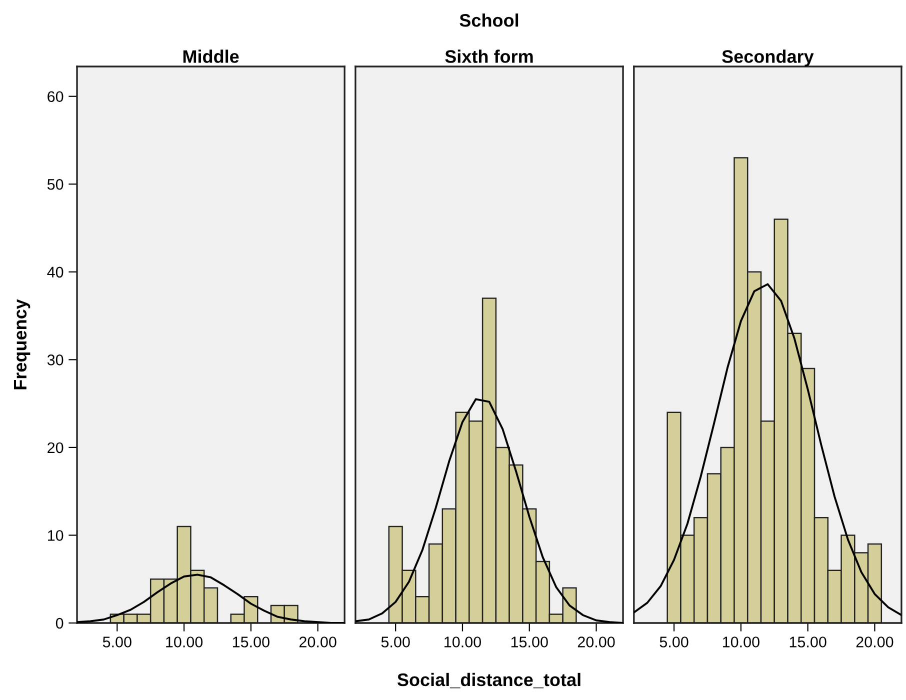 The image size is (906, 700). Describe the element at coordinates (211, 56) in the screenshot. I see `chart-title: Middle` at that location.